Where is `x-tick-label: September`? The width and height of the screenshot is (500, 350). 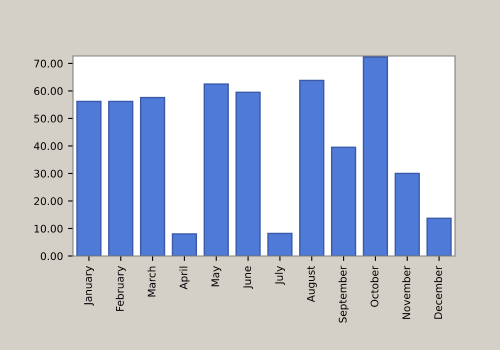 x-tick-label: September is located at coordinates (343, 294).